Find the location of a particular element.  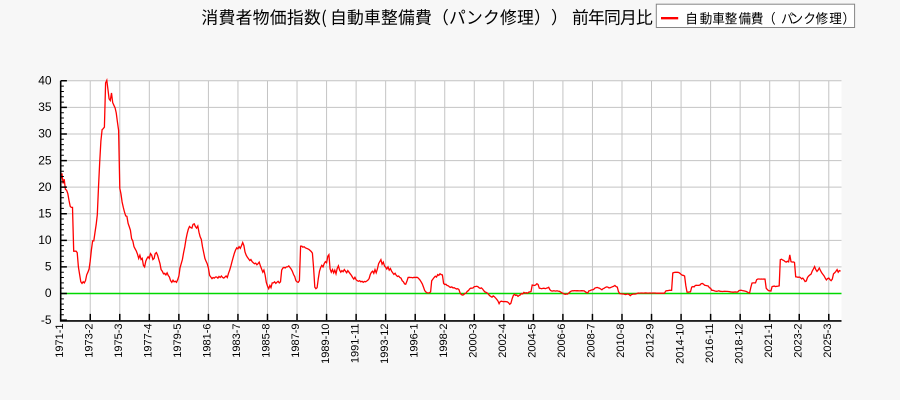

svg-text: 15 is located at coordinates (45, 213).